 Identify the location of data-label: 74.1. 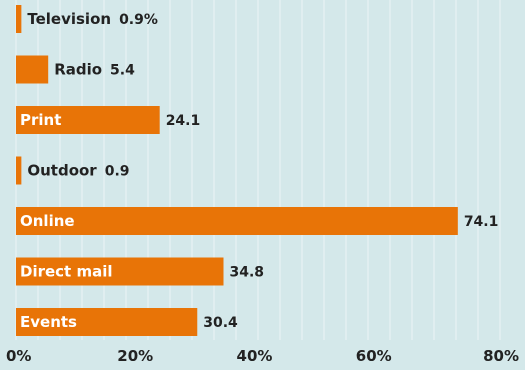
(481, 222).